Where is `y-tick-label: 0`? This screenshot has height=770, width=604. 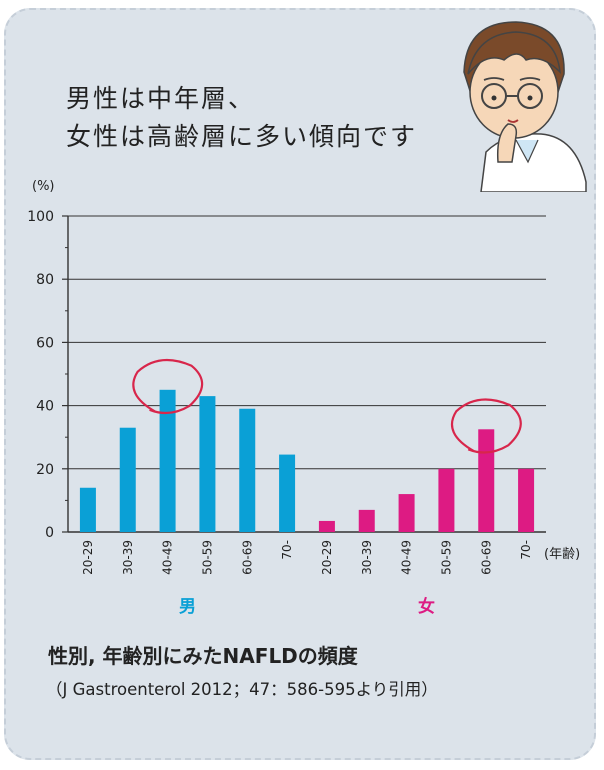 y-tick-label: 0 is located at coordinates (49, 533).